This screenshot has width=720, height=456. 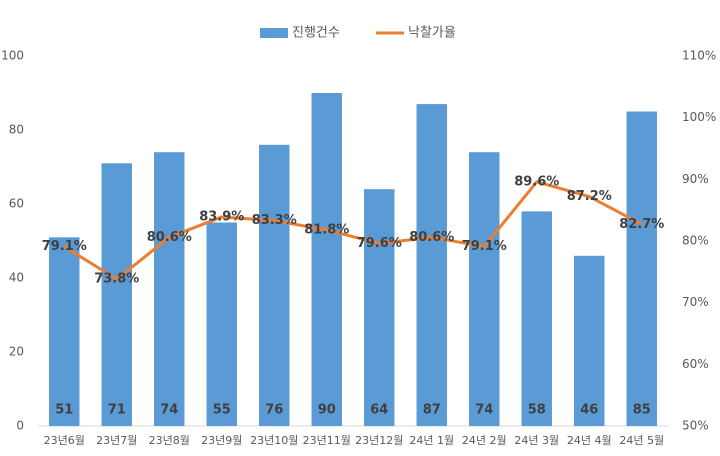 What do you see at coordinates (642, 410) in the screenshot?
I see `bar-label: 85` at bounding box center [642, 410].